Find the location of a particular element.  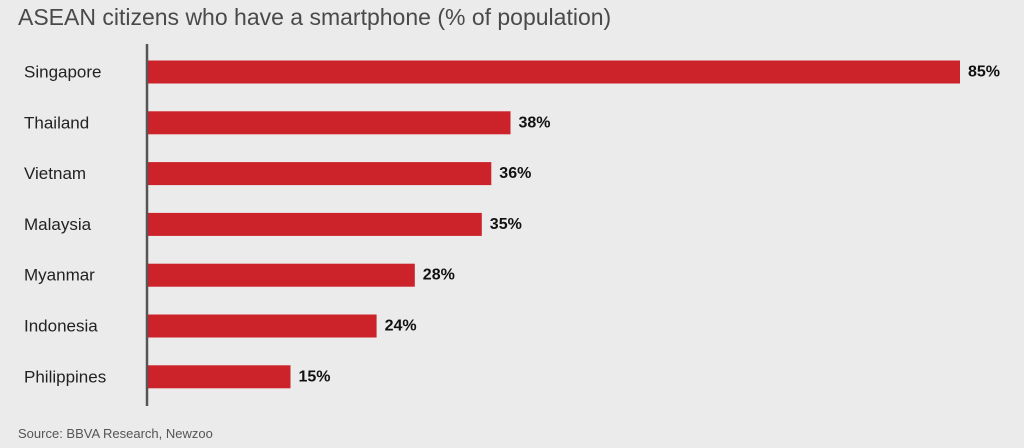

value-label-indonesia: 24% is located at coordinates (401, 326).